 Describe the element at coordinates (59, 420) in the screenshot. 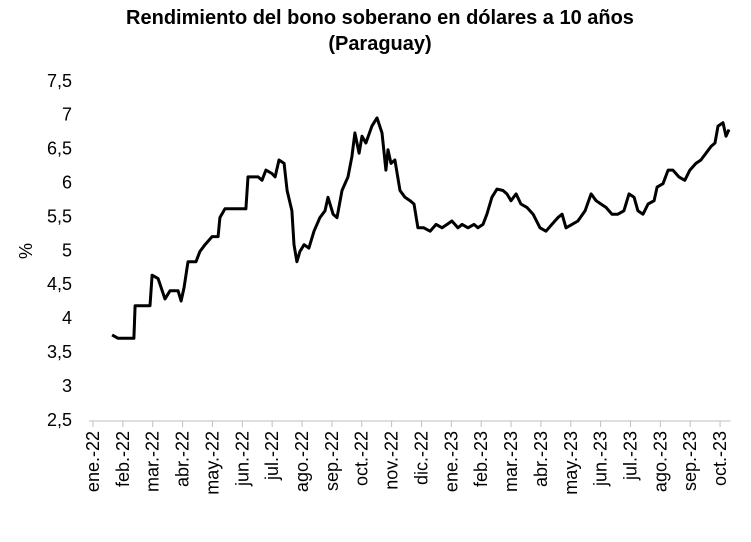

I see `y-tick-label: 2,5` at that location.